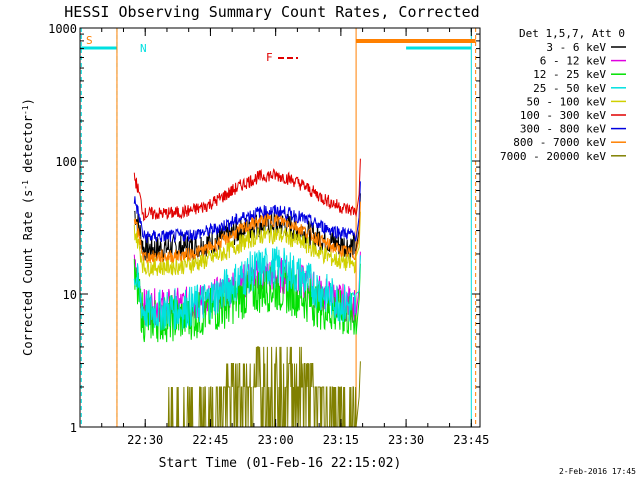 This screenshot has height=480, width=640. What do you see at coordinates (143, 48) in the screenshot?
I see `night-label: N` at bounding box center [143, 48].